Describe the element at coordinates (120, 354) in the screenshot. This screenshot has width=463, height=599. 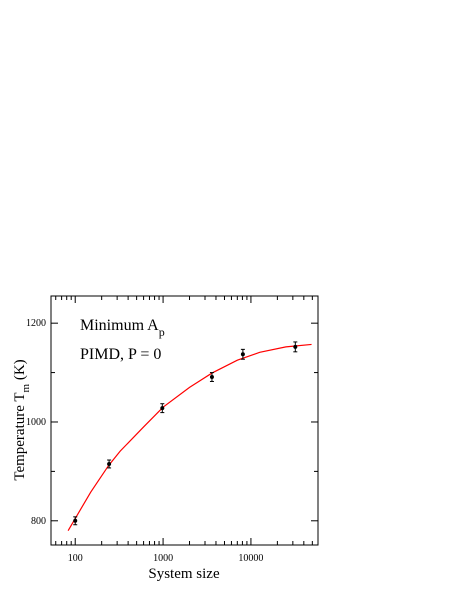
I see `annotation: PIMD, P = 0` at that location.